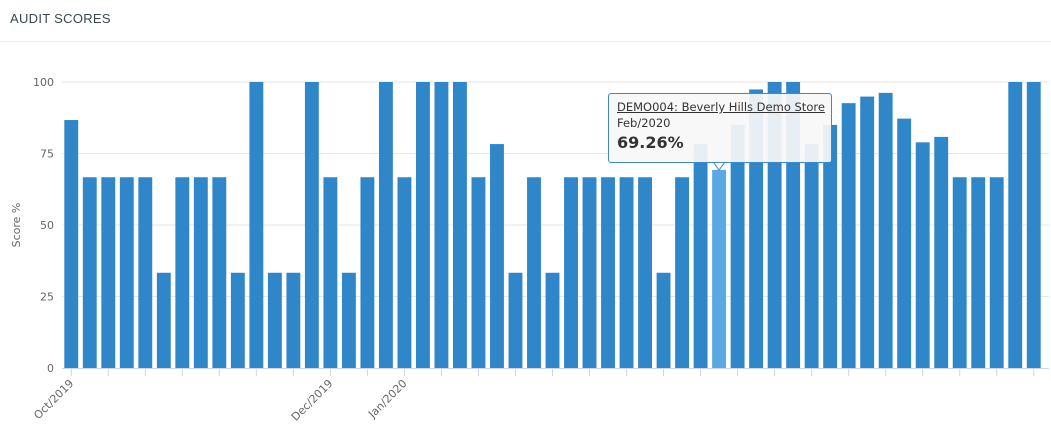 The height and width of the screenshot is (443, 1051). I want to click on x-tick-label: Dec/2019, so click(312, 400).